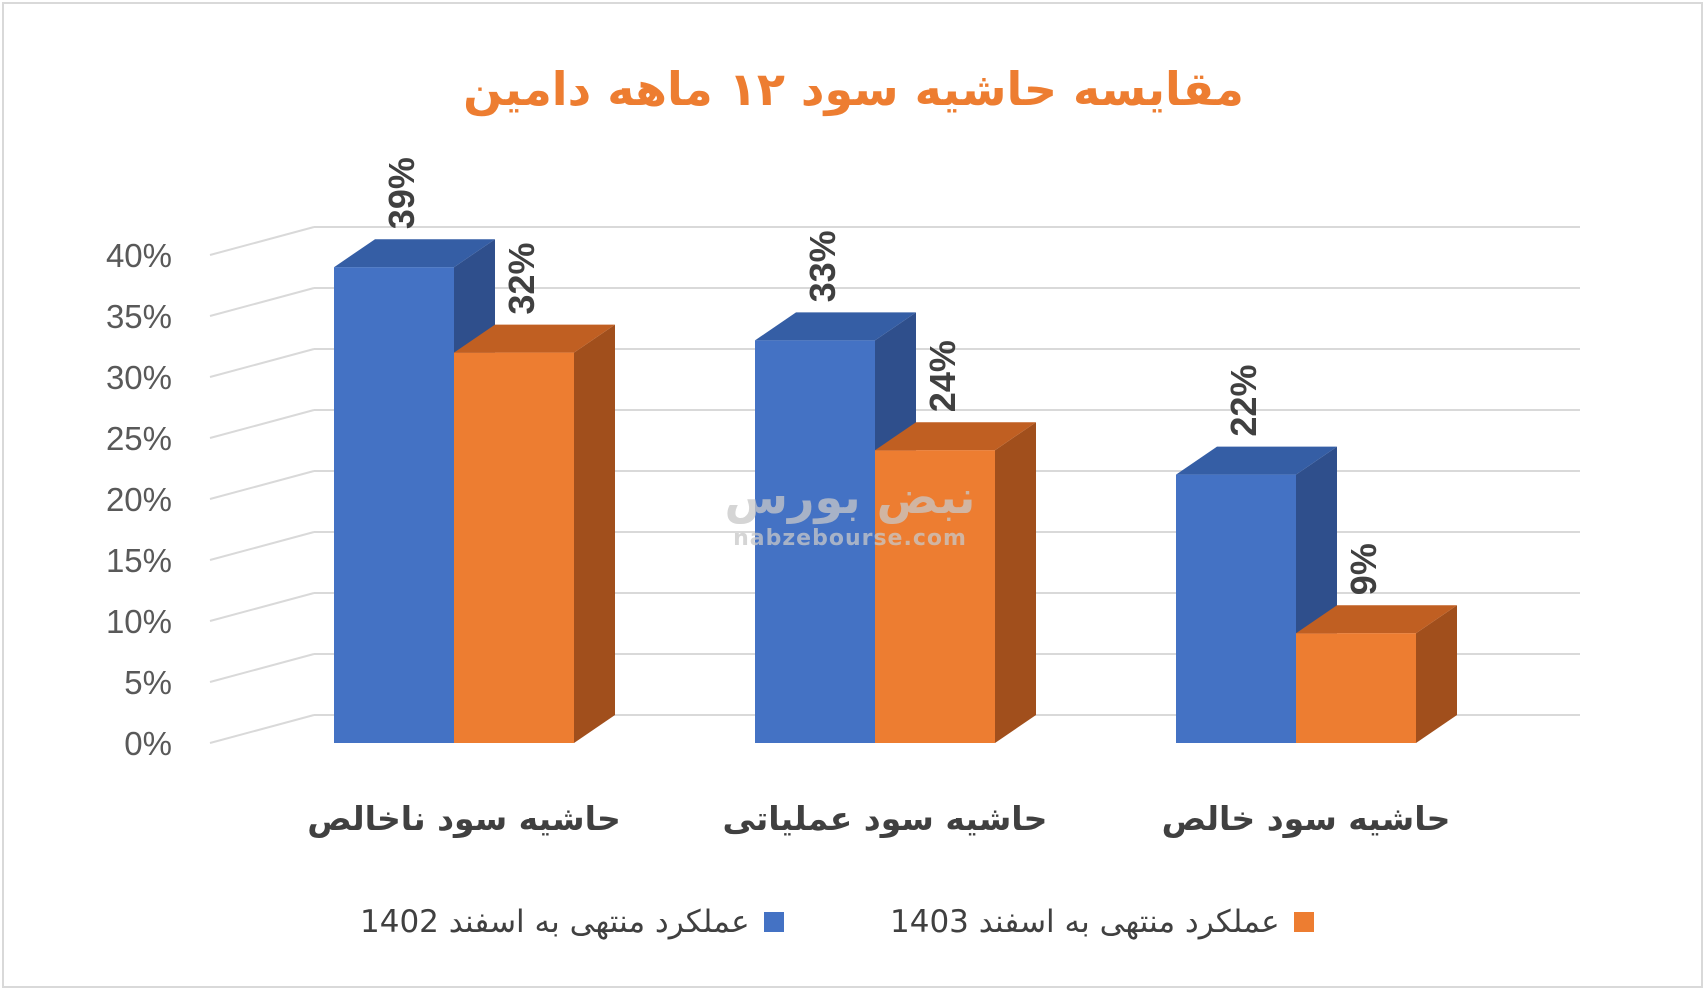 The height and width of the screenshot is (992, 1707). I want to click on watermark: نبض بورس nabzebourse.com, so click(850, 510).